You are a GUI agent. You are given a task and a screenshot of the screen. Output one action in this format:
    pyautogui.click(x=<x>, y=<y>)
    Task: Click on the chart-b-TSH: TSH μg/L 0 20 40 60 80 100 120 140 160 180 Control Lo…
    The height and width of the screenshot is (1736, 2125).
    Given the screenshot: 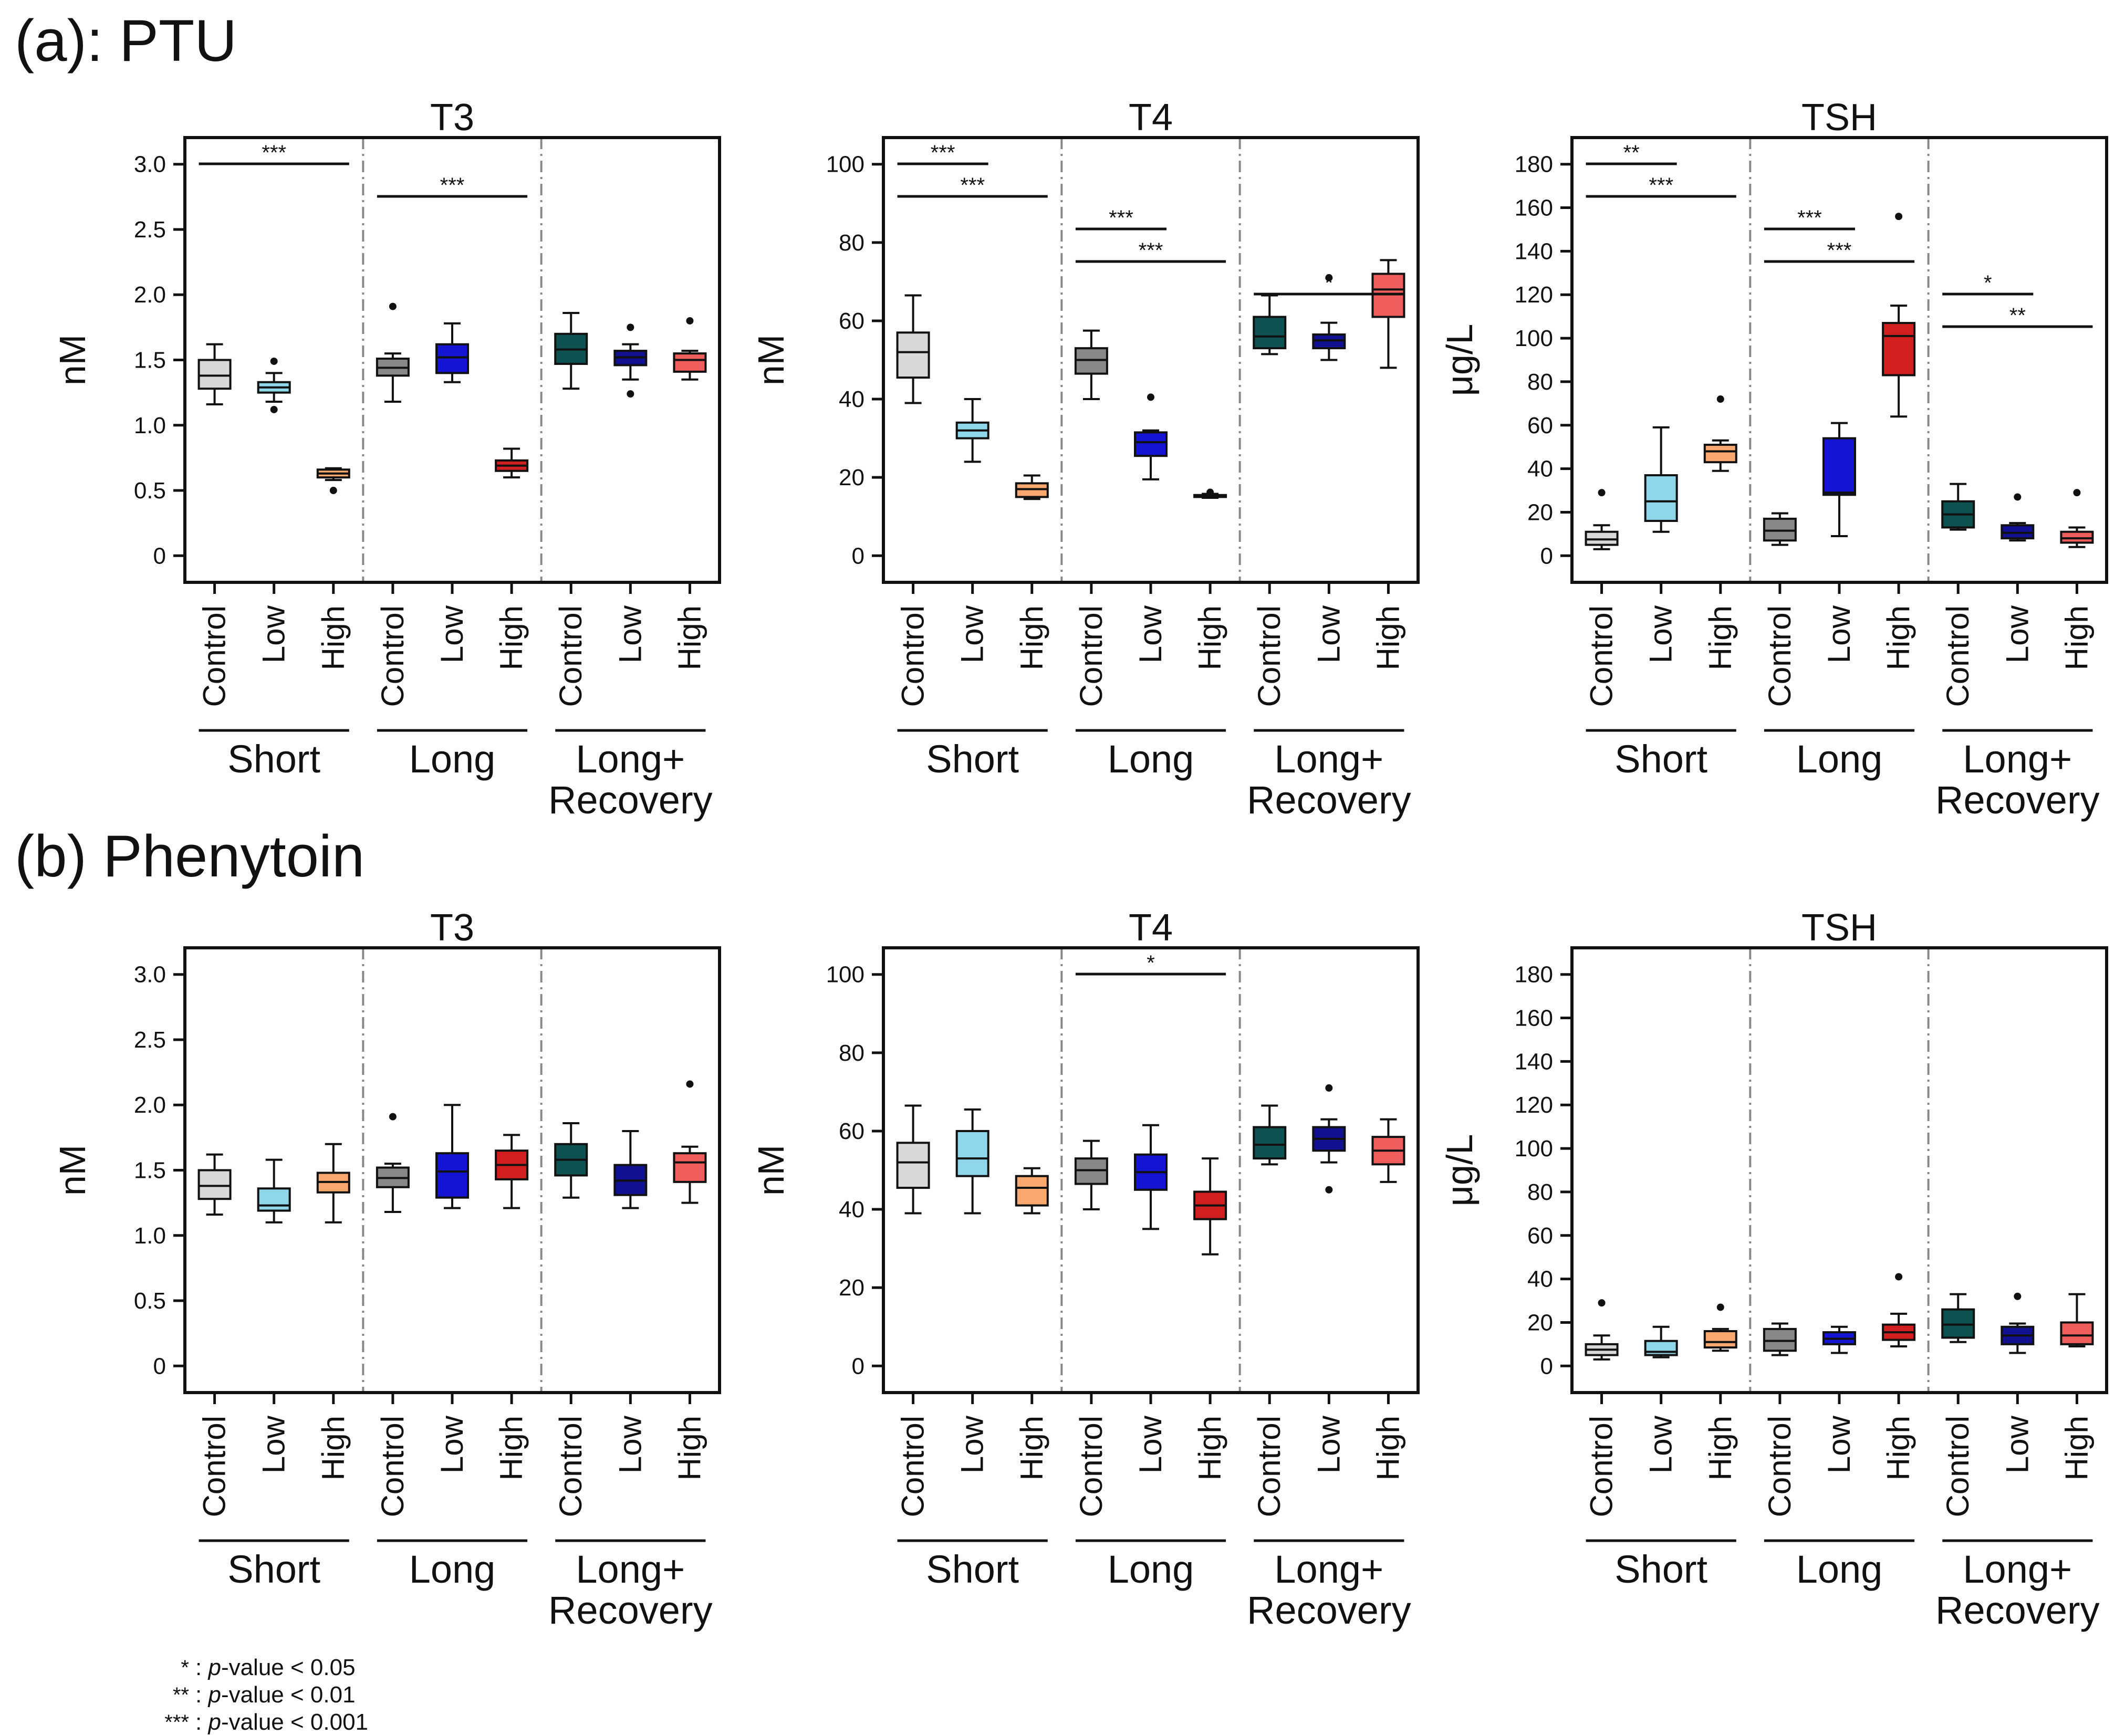 What is the action you would take?
    pyautogui.click(x=1773, y=1269)
    